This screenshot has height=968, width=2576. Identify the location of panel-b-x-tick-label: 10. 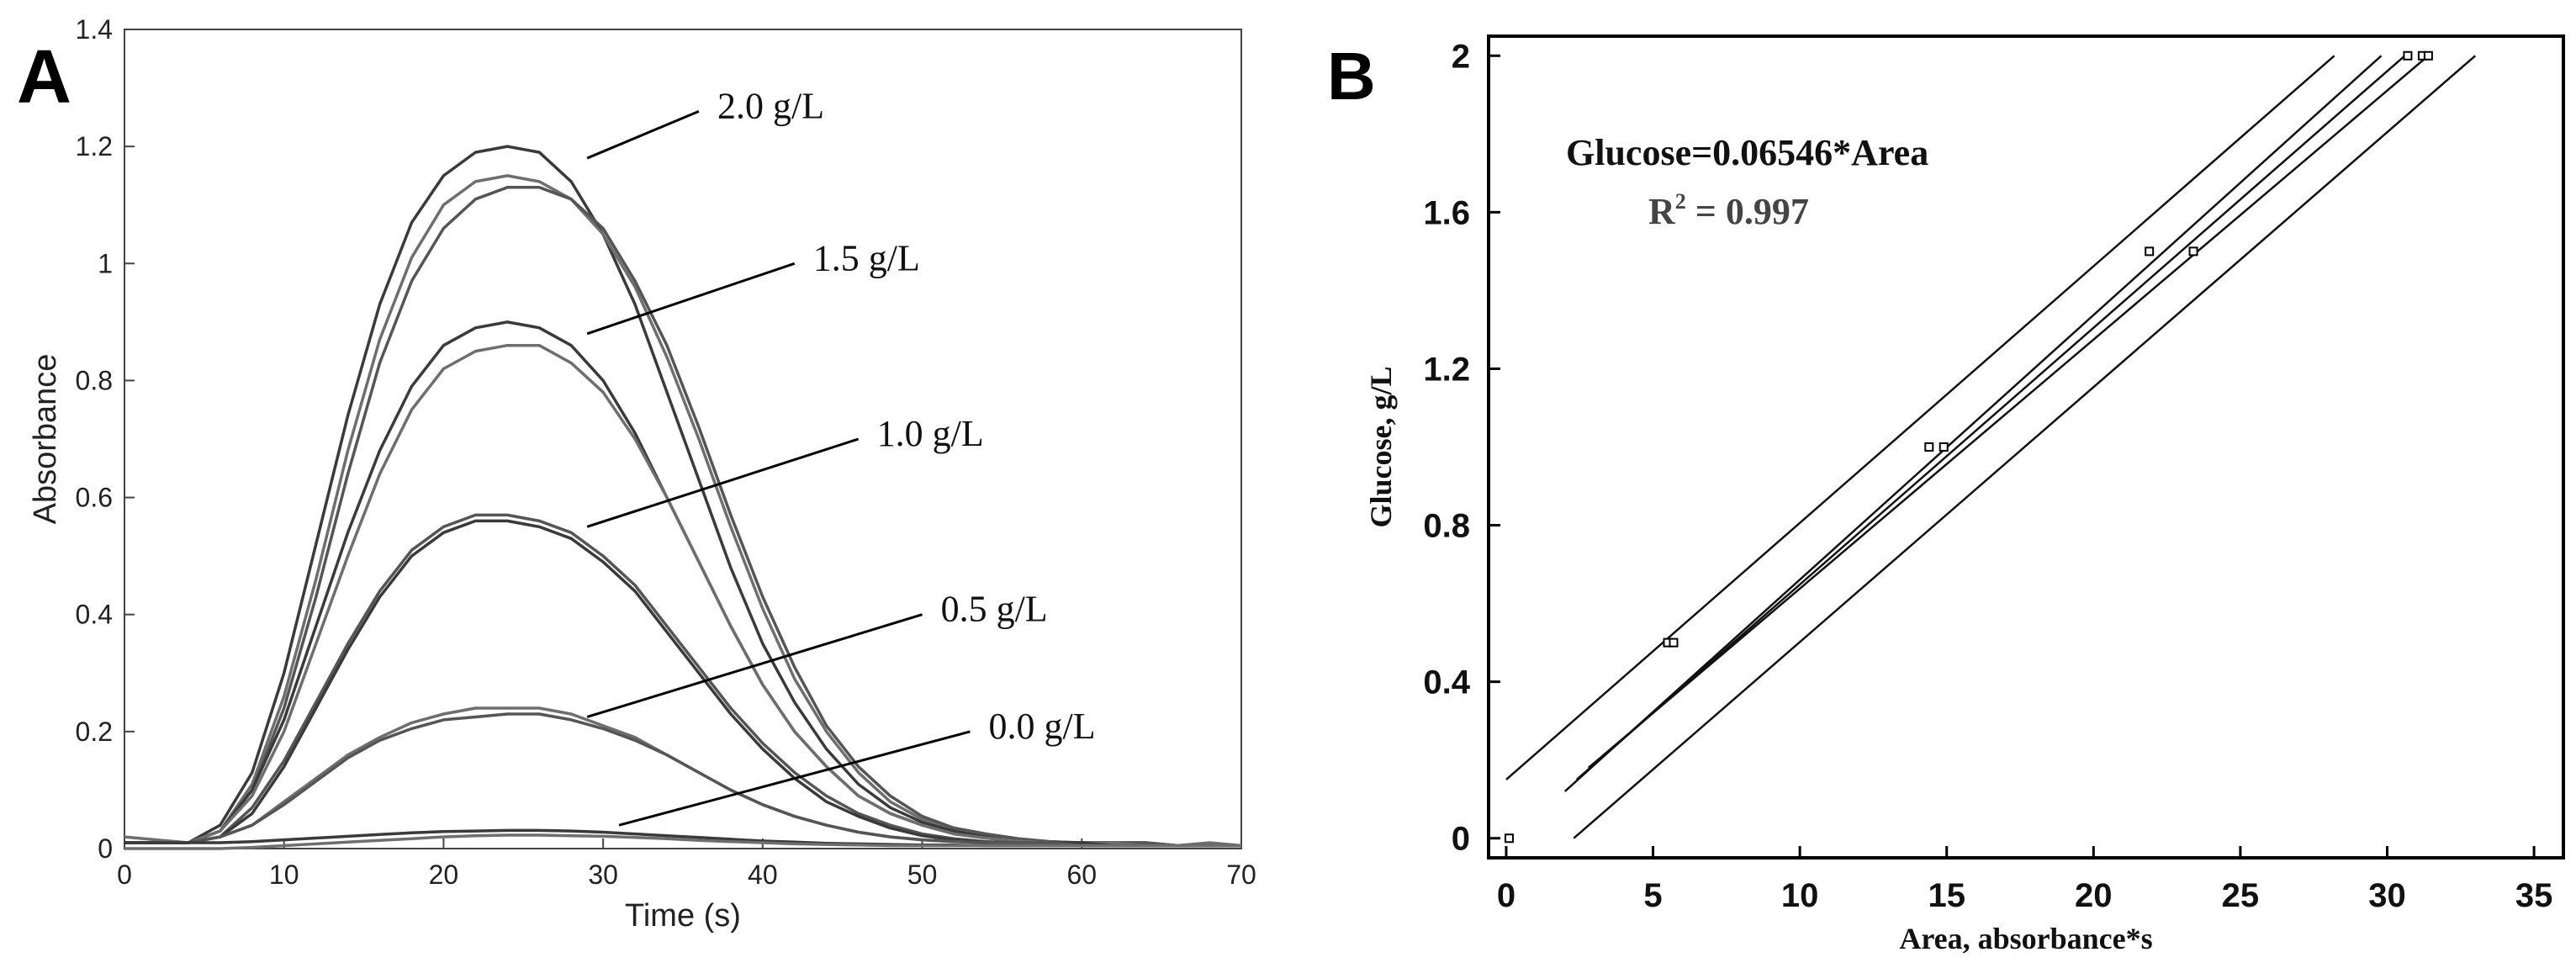
(1800, 896).